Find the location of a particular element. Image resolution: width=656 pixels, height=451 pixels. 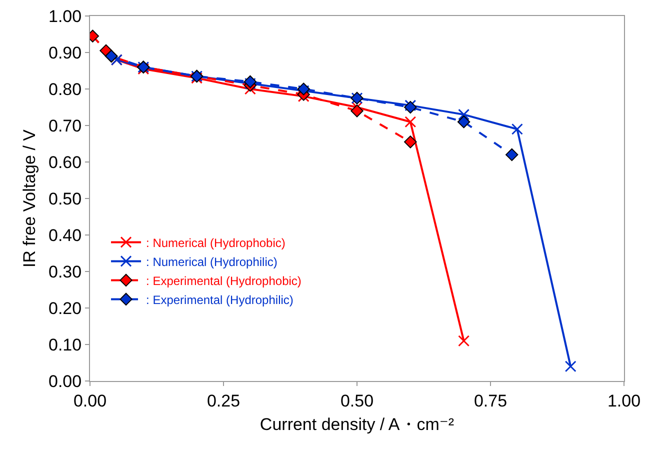

y-tick-label: 0.60 is located at coordinates (65, 162).